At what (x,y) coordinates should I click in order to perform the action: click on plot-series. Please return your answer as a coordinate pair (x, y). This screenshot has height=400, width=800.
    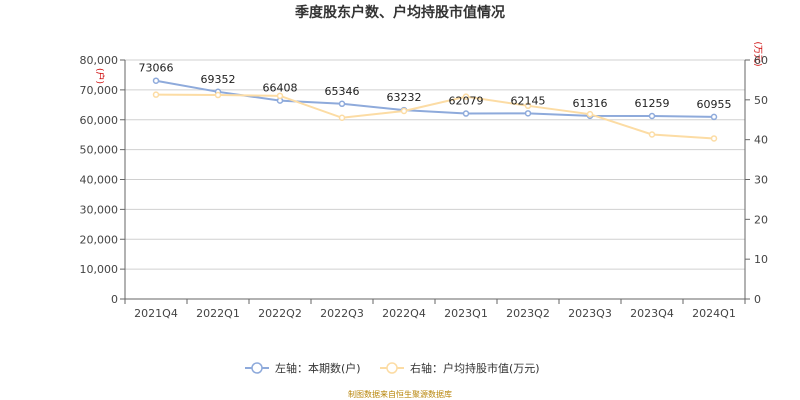
    Looking at the image, I should click on (435, 109).